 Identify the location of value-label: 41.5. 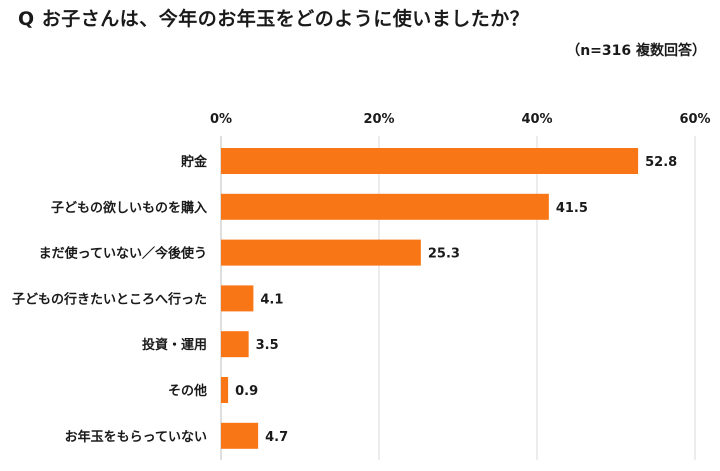
(572, 208).